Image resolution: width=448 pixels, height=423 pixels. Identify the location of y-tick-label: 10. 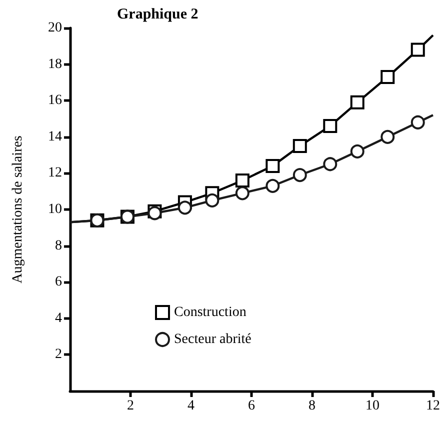
(55, 209).